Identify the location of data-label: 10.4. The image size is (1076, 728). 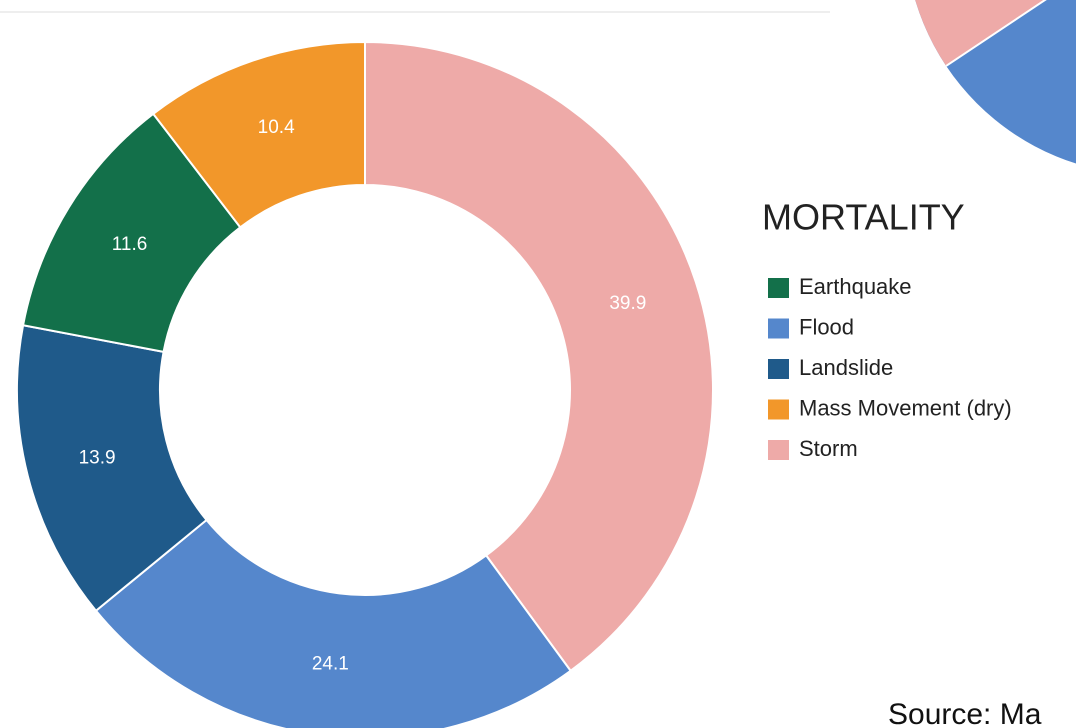
(276, 127).